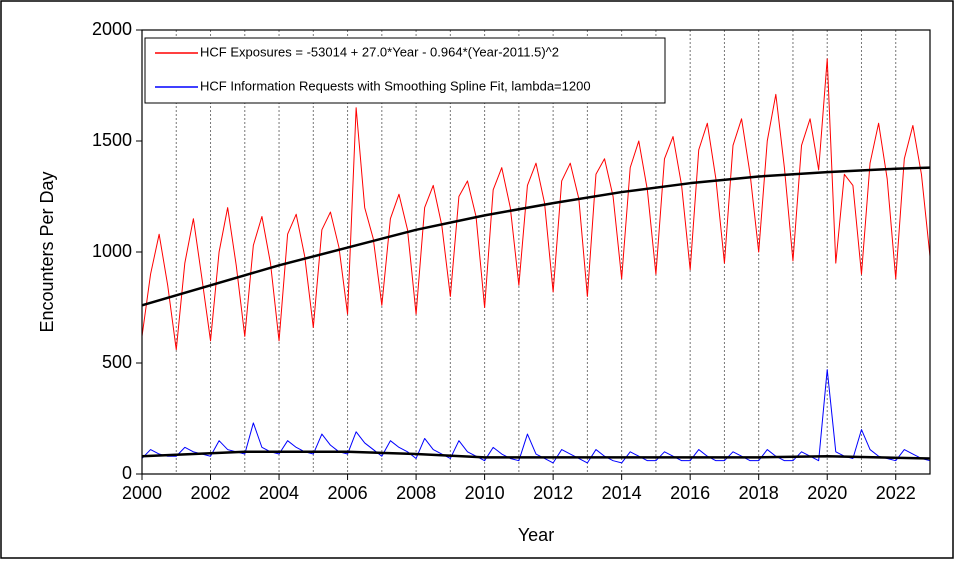  What do you see at coordinates (405, 70) in the screenshot?
I see `legend` at bounding box center [405, 70].